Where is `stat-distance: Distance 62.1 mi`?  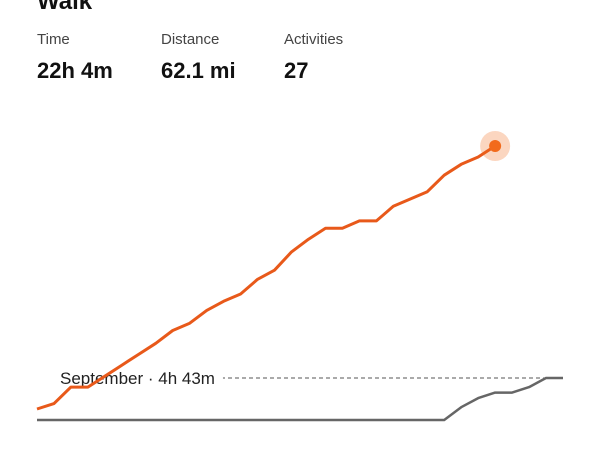 stat-distance: Distance 62.1 mi is located at coordinates (222, 57).